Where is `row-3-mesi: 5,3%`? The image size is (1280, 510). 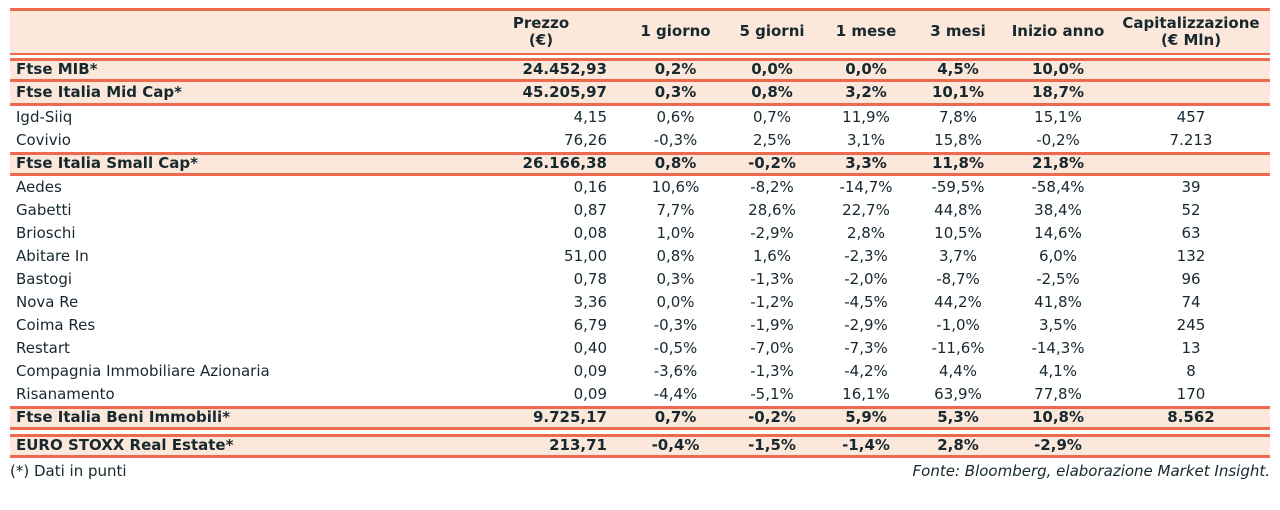
row-3-mesi: 5,3% is located at coordinates (958, 417).